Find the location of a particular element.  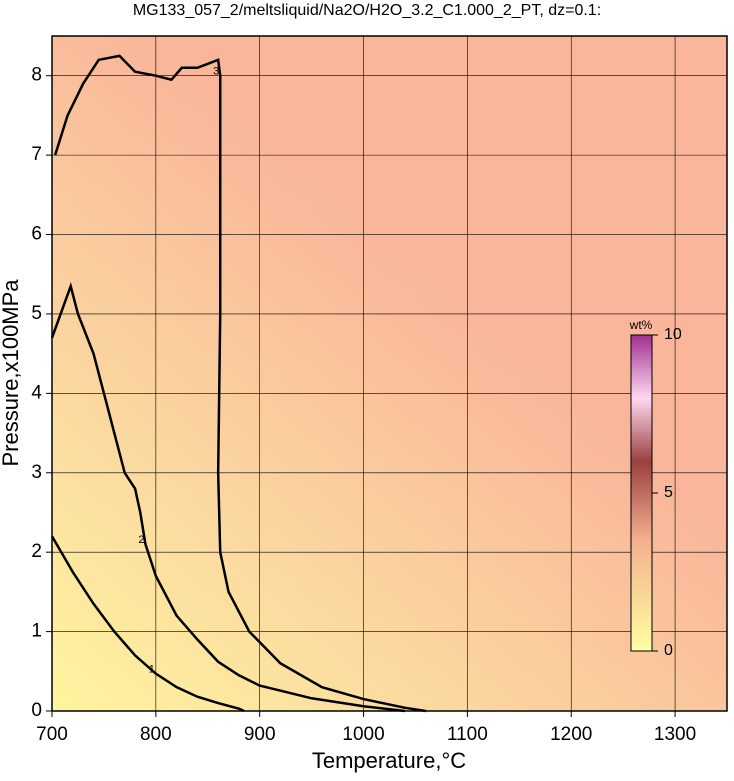

y-tick-label: 5 is located at coordinates (36, 313).